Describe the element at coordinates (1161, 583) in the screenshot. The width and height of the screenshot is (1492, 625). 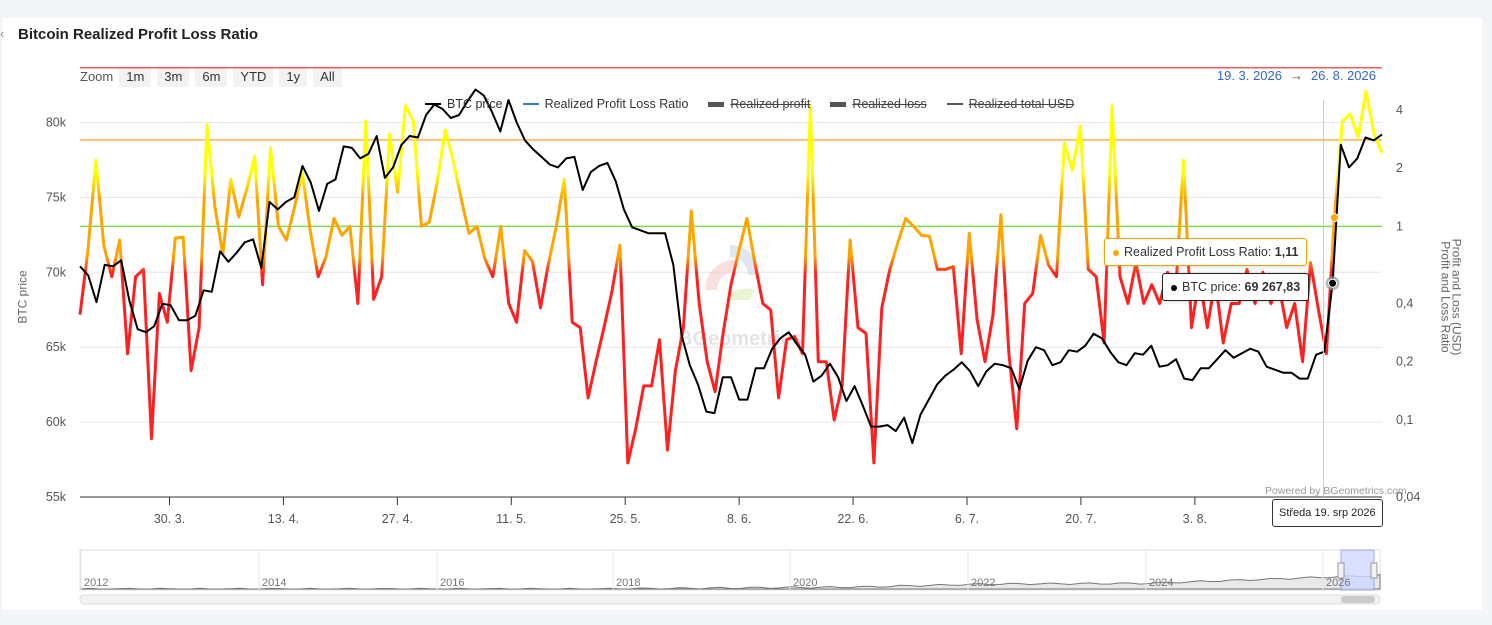
I see `navigator-year-label: 2024` at that location.